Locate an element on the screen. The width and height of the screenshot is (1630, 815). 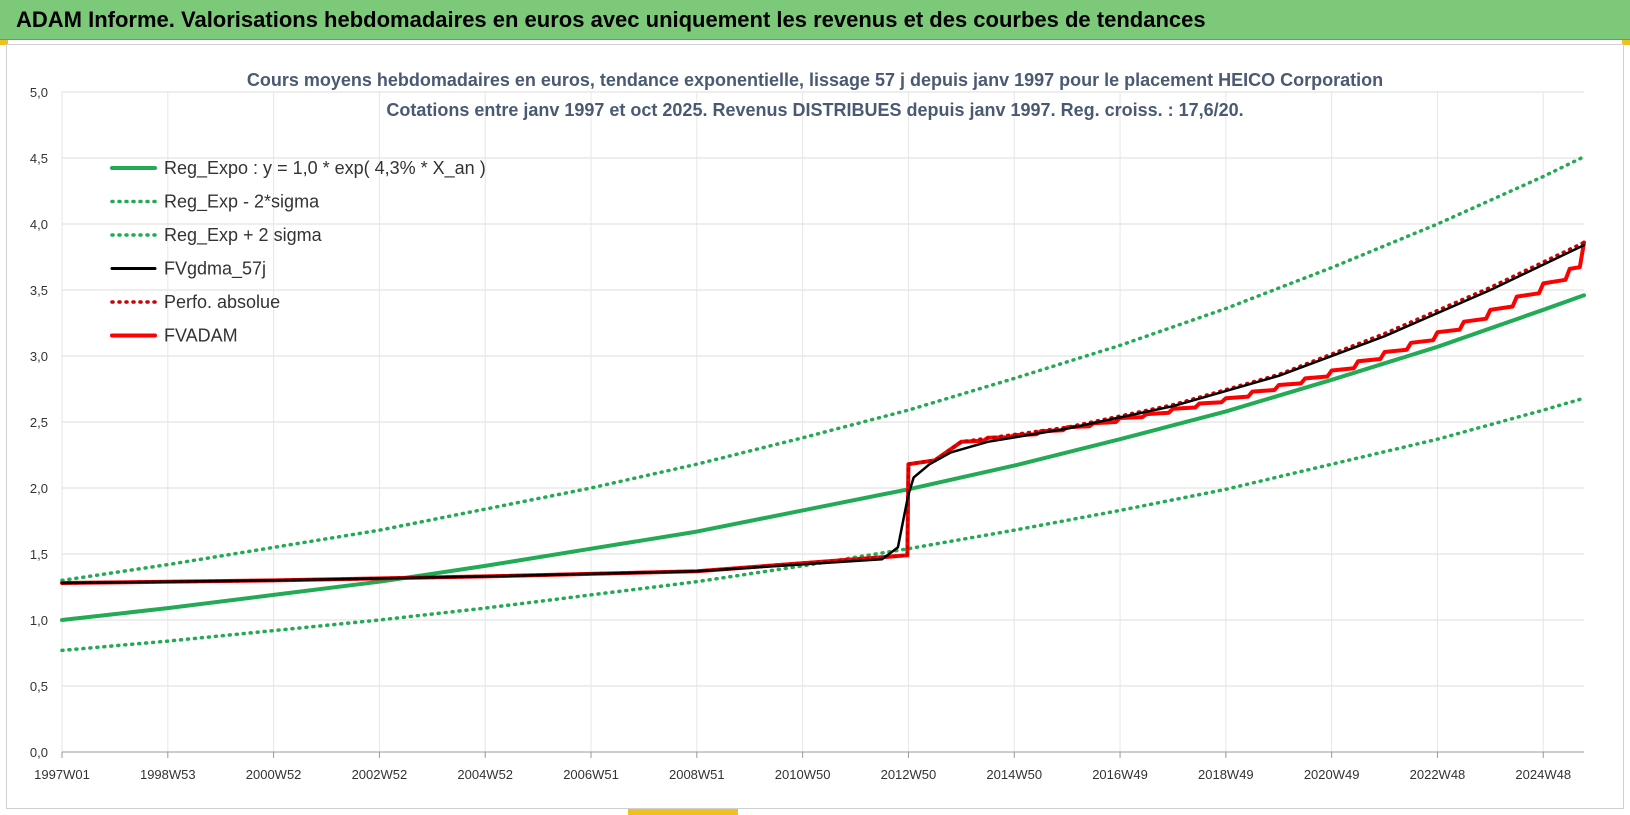
x-tick-label: 2010W50 is located at coordinates (803, 774).